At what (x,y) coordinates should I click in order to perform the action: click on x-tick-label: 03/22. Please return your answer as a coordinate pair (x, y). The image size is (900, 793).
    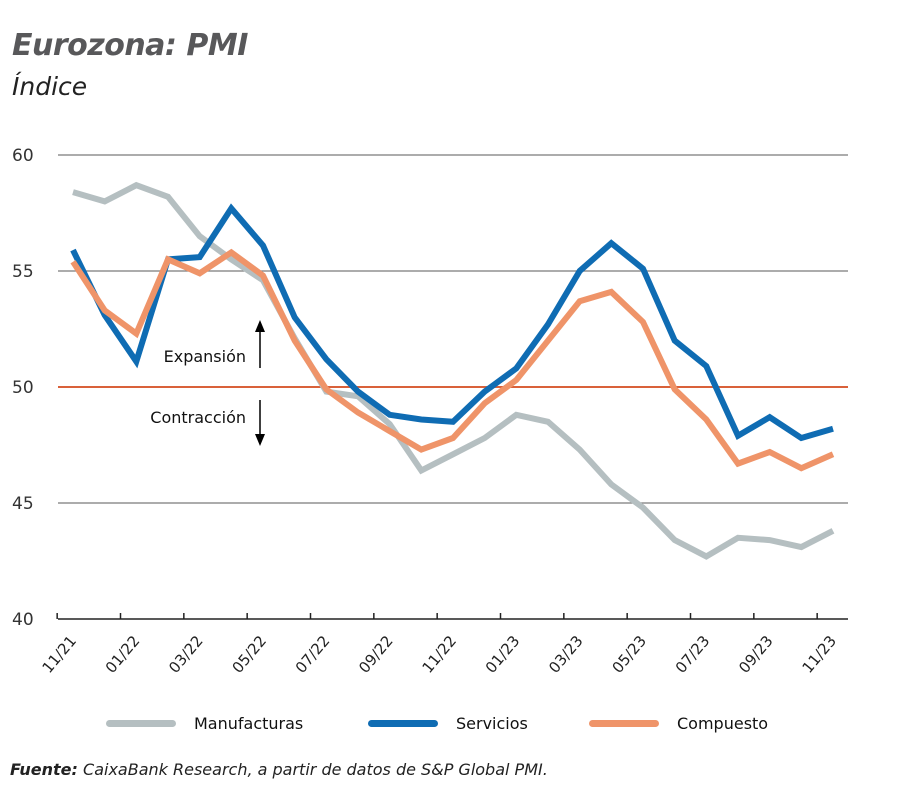
    Looking at the image, I should click on (186, 654).